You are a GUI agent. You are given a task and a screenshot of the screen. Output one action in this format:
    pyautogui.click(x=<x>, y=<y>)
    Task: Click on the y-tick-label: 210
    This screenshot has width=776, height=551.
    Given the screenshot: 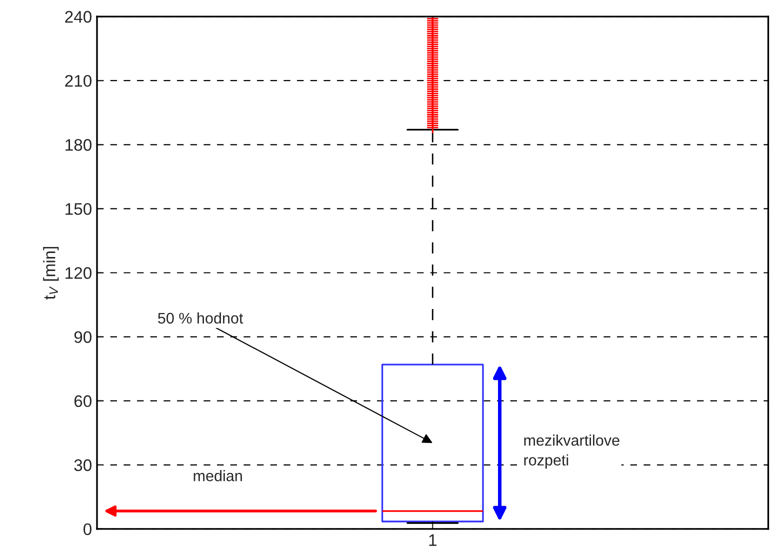 What is the action you would take?
    pyautogui.click(x=78, y=80)
    